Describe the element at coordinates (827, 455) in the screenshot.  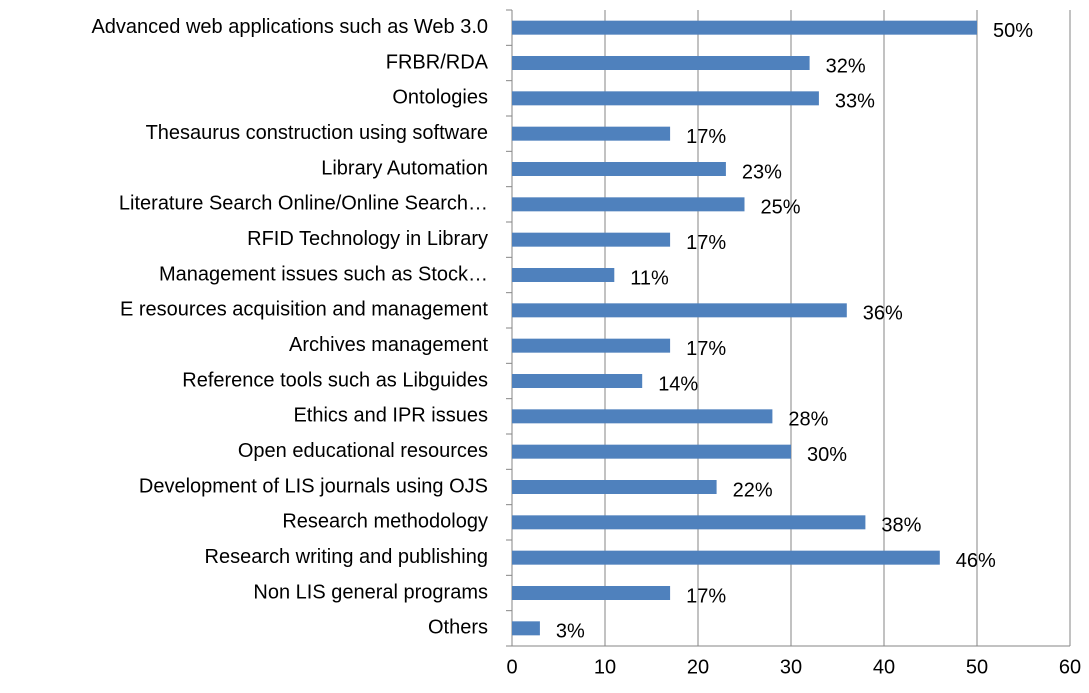
I see `value-label: 30%` at that location.